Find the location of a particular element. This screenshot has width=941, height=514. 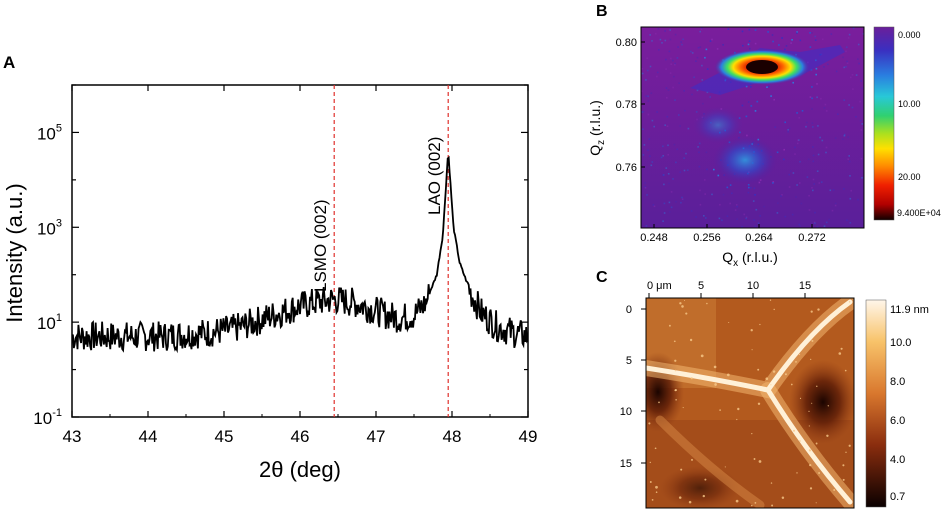

panel-b-letter: B is located at coordinates (602, 11).